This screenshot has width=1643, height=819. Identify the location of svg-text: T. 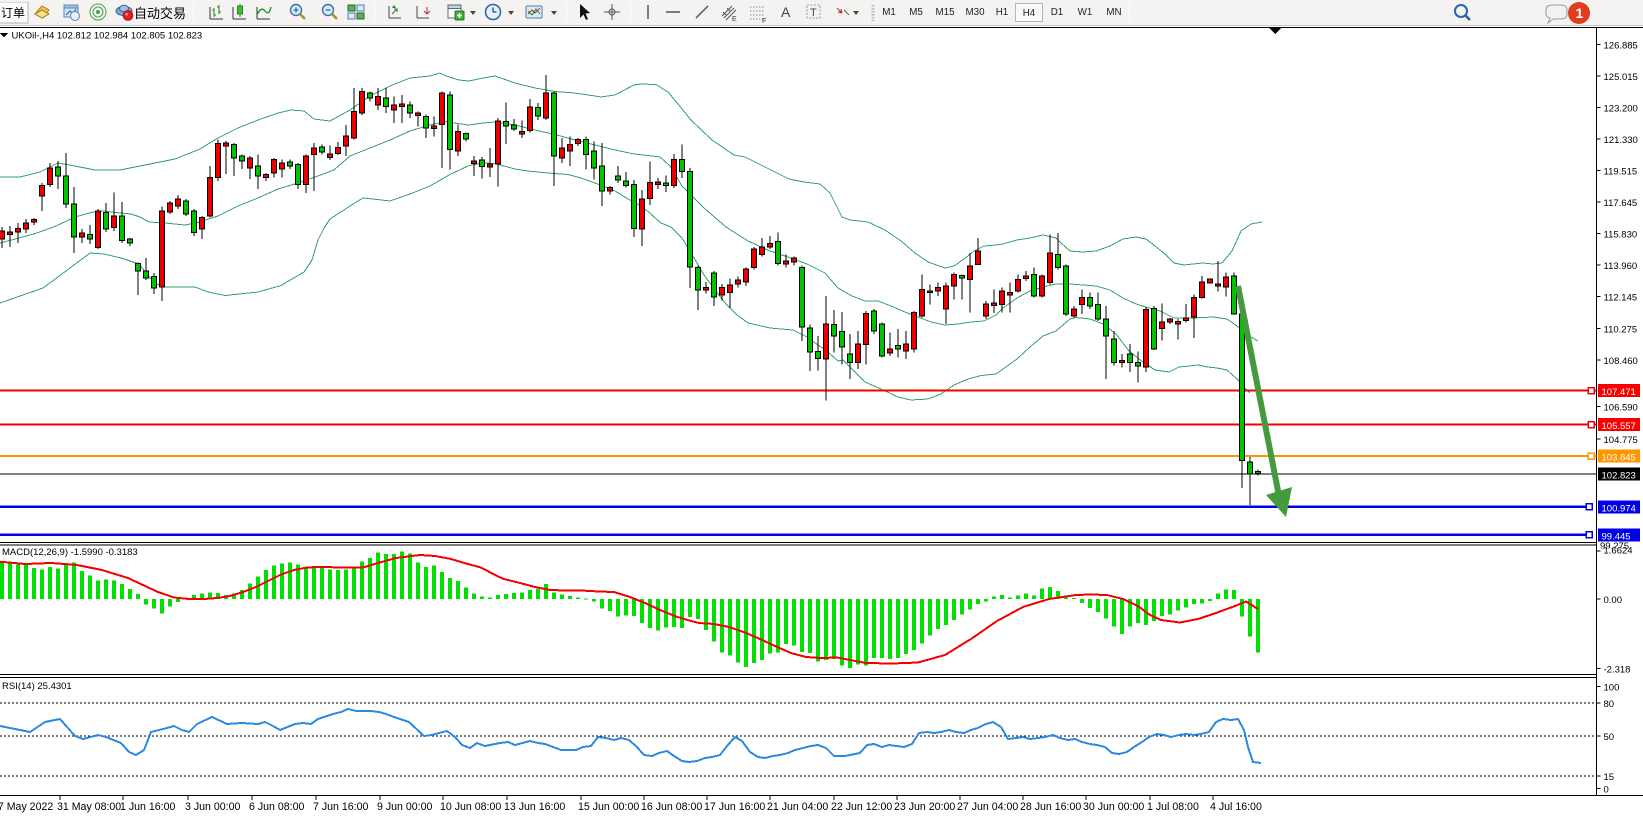
(813, 13).